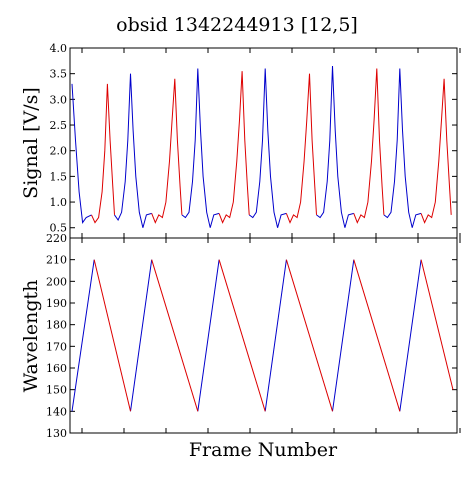 This screenshot has height=480, width=474. What do you see at coordinates (59, 99) in the screenshot?
I see `signal-y-tick-label: 3.0` at bounding box center [59, 99].